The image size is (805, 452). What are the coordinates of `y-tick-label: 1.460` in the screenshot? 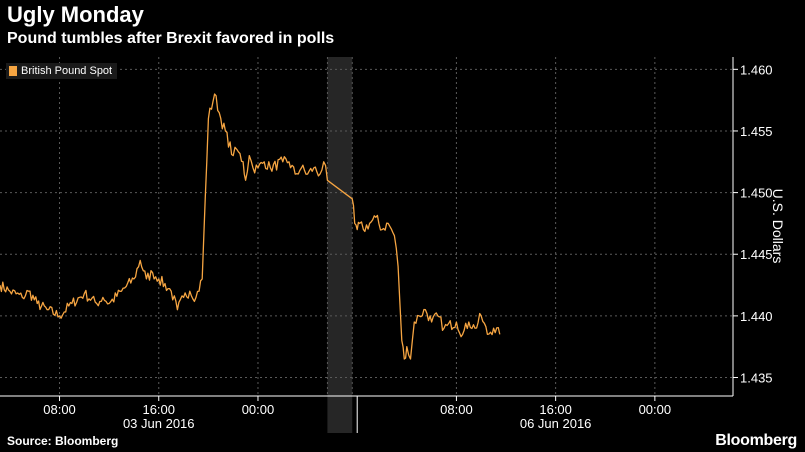 It's located at (756, 69).